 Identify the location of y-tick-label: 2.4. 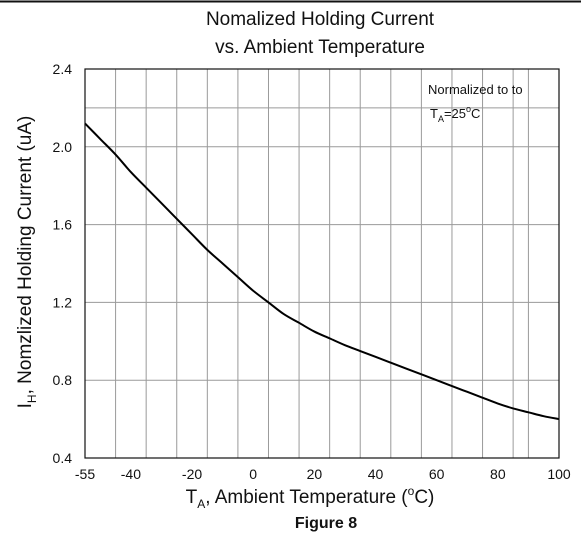
(63, 69).